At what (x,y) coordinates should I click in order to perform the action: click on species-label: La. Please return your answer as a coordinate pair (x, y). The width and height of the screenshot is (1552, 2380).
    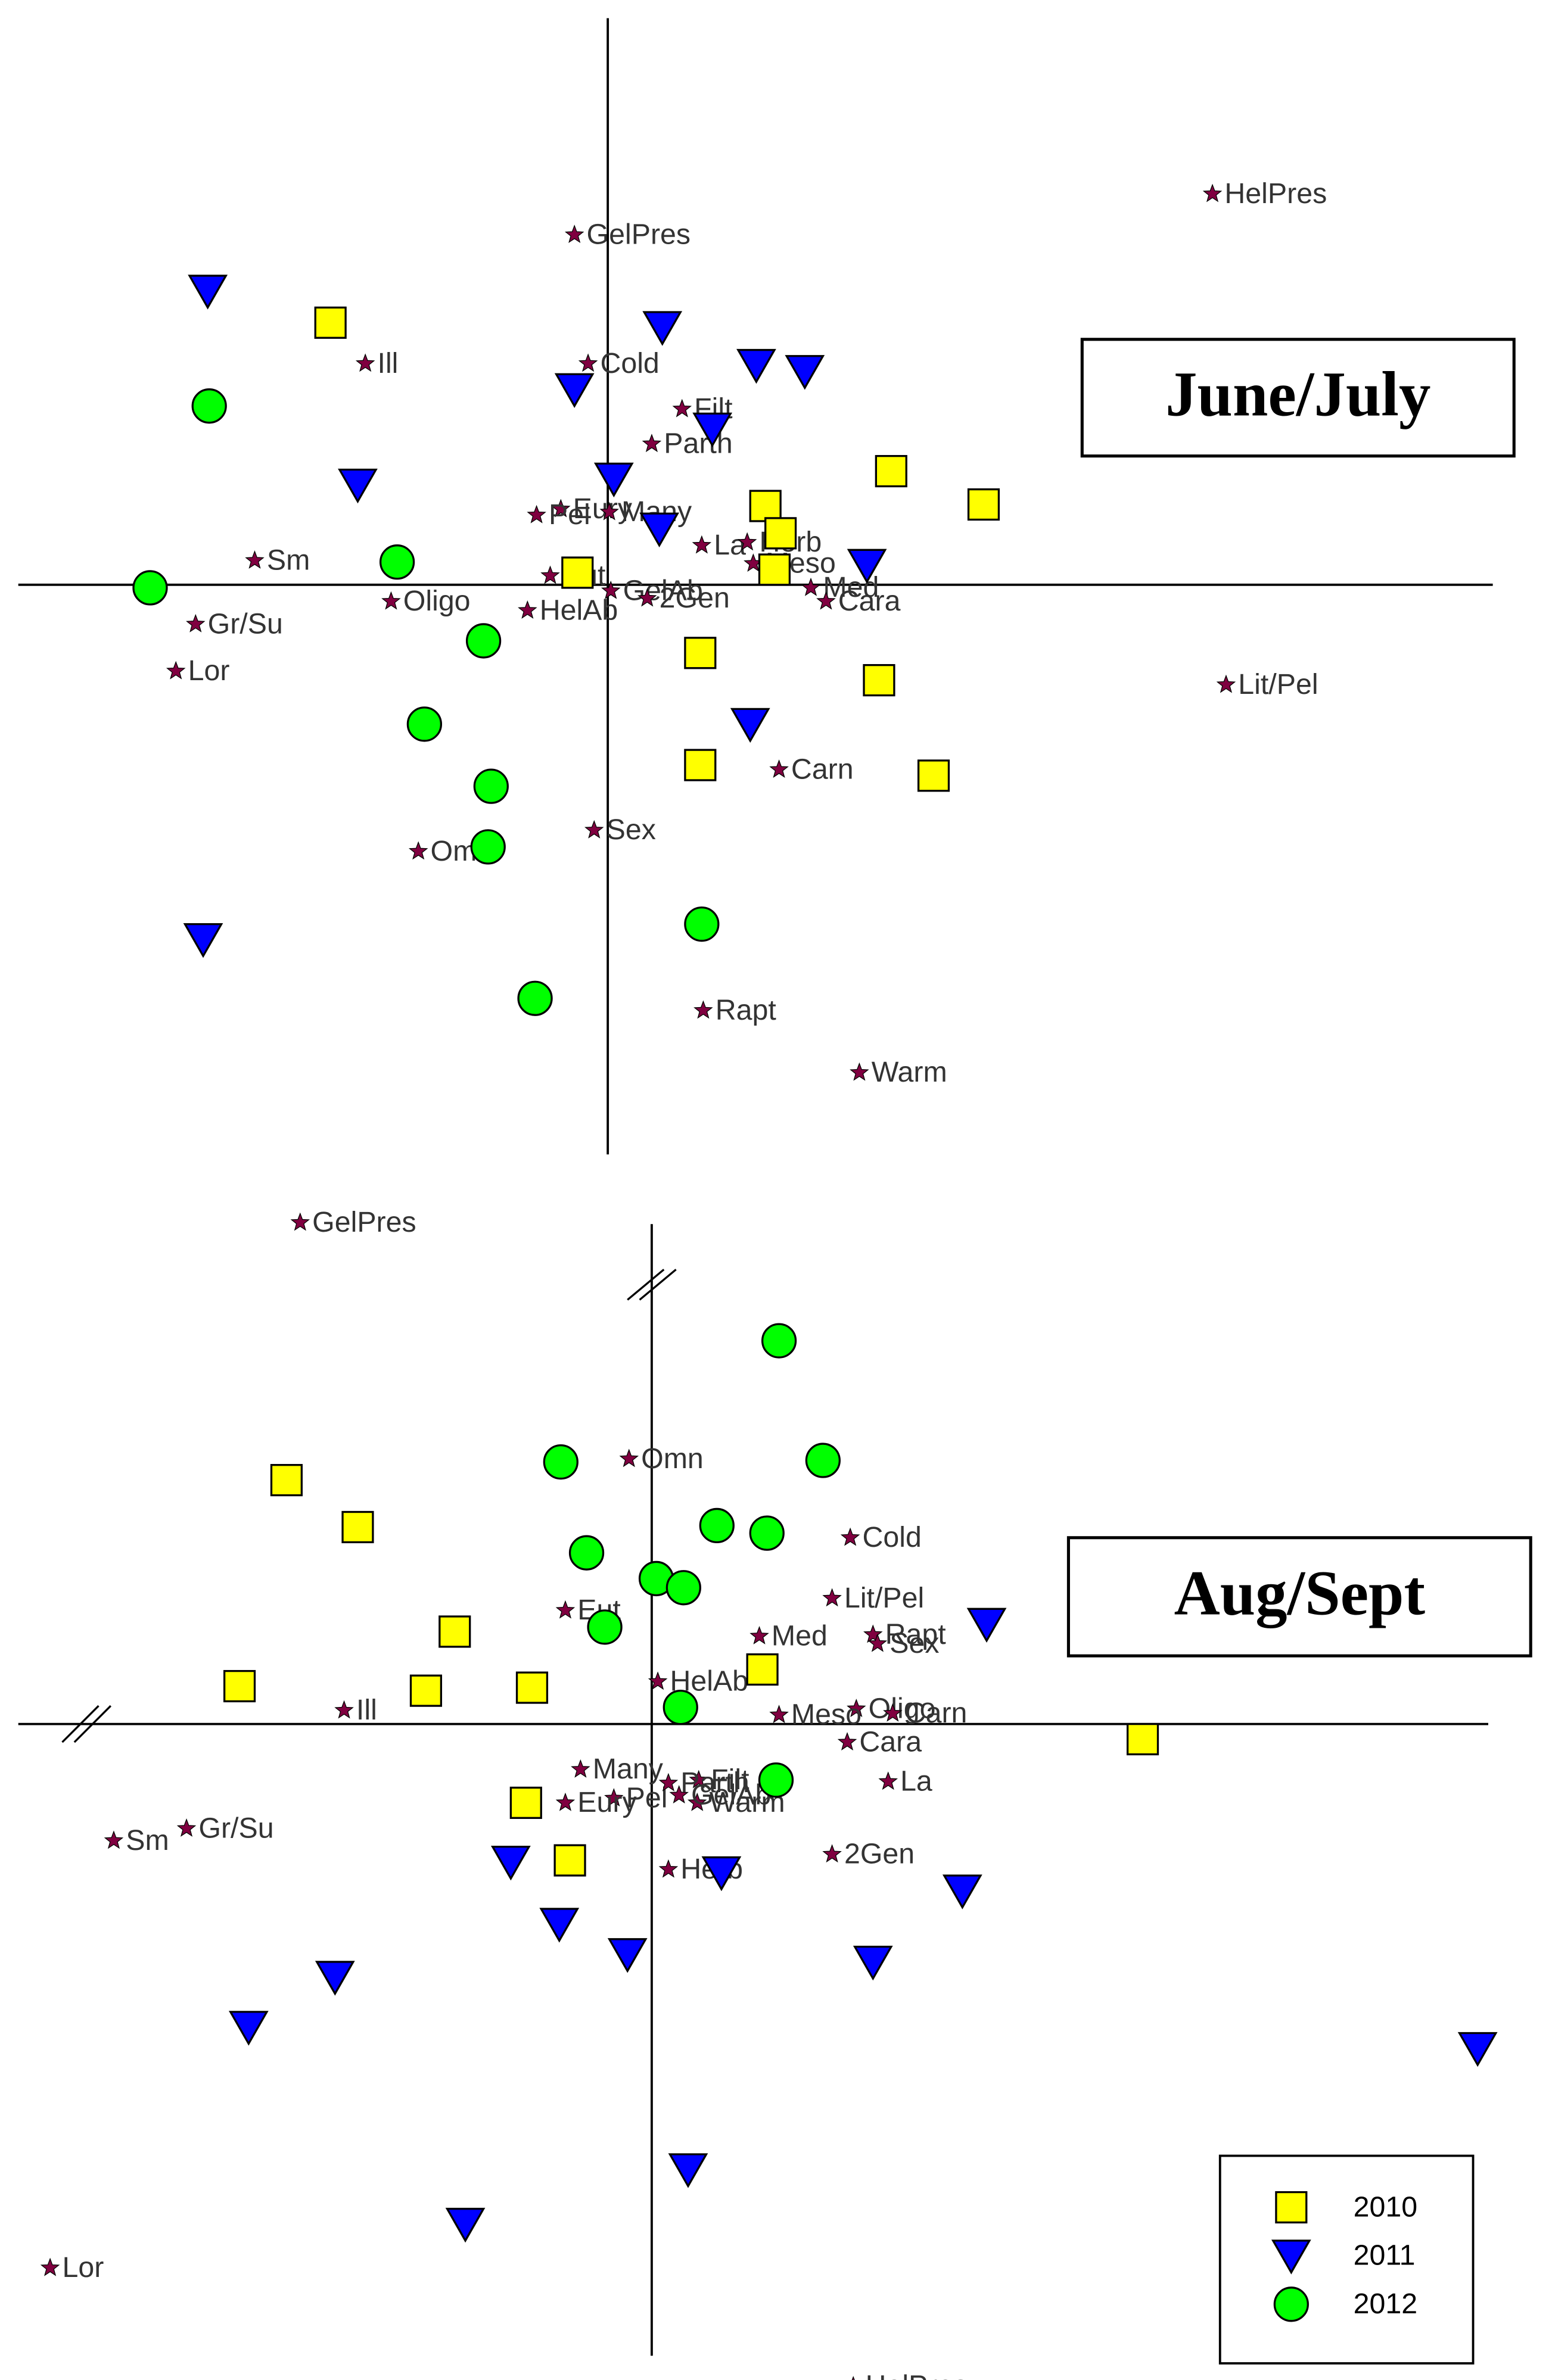
    Looking at the image, I should click on (730, 545).